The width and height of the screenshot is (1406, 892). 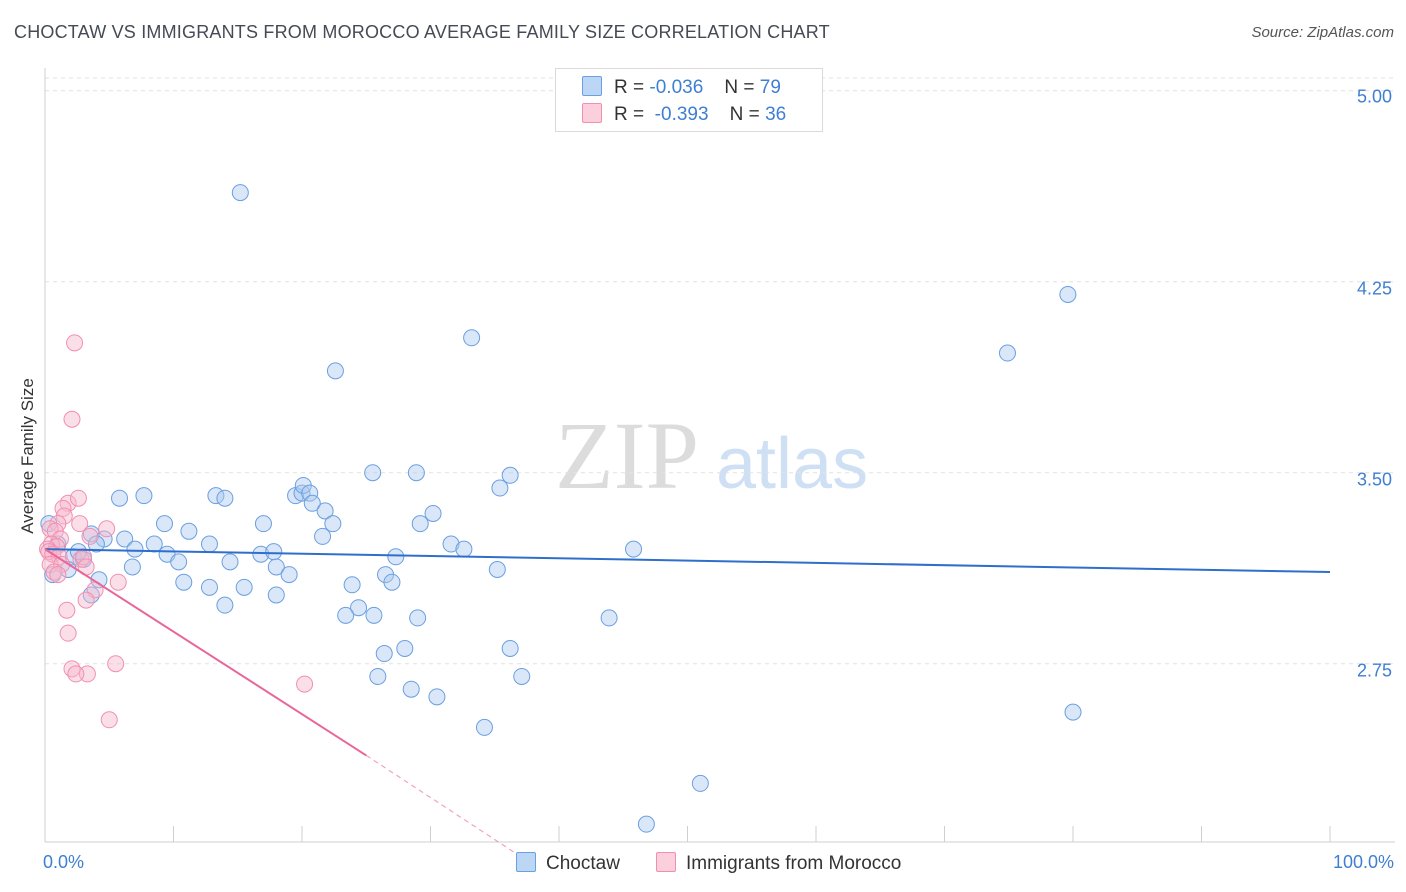 I want to click on y-tick-label: 4.25, so click(x=1374, y=288).